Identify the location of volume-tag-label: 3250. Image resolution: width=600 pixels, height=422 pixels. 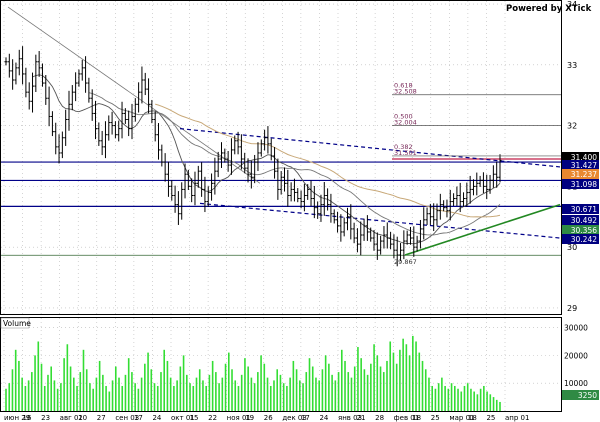
(587, 395).